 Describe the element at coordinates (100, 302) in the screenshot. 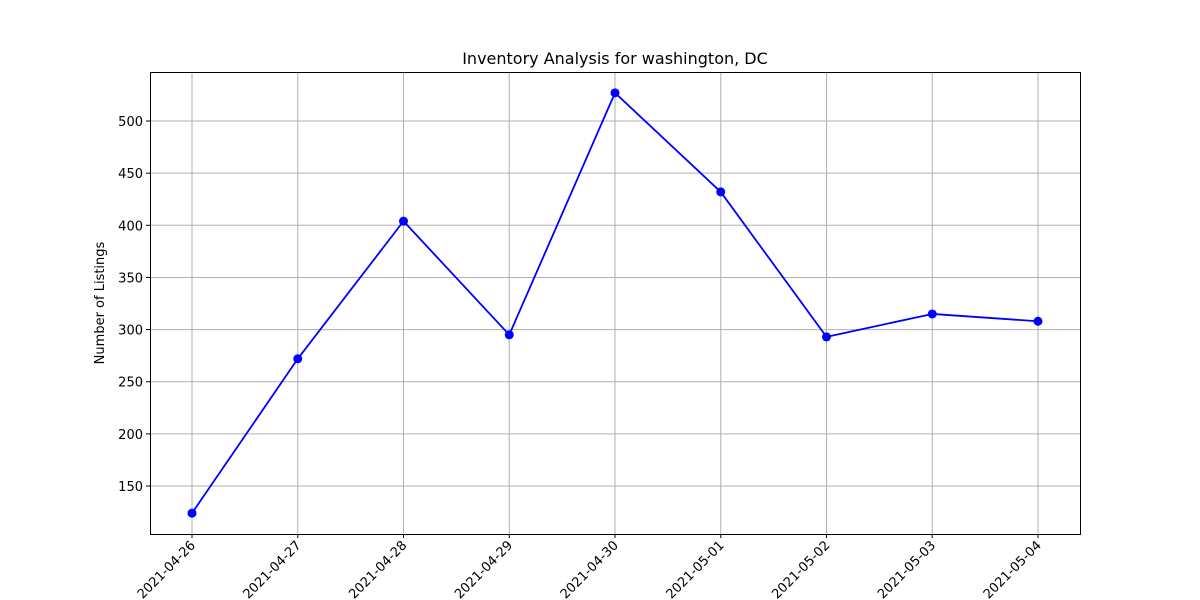

I see `y-axis-title: Number of Listings` at that location.